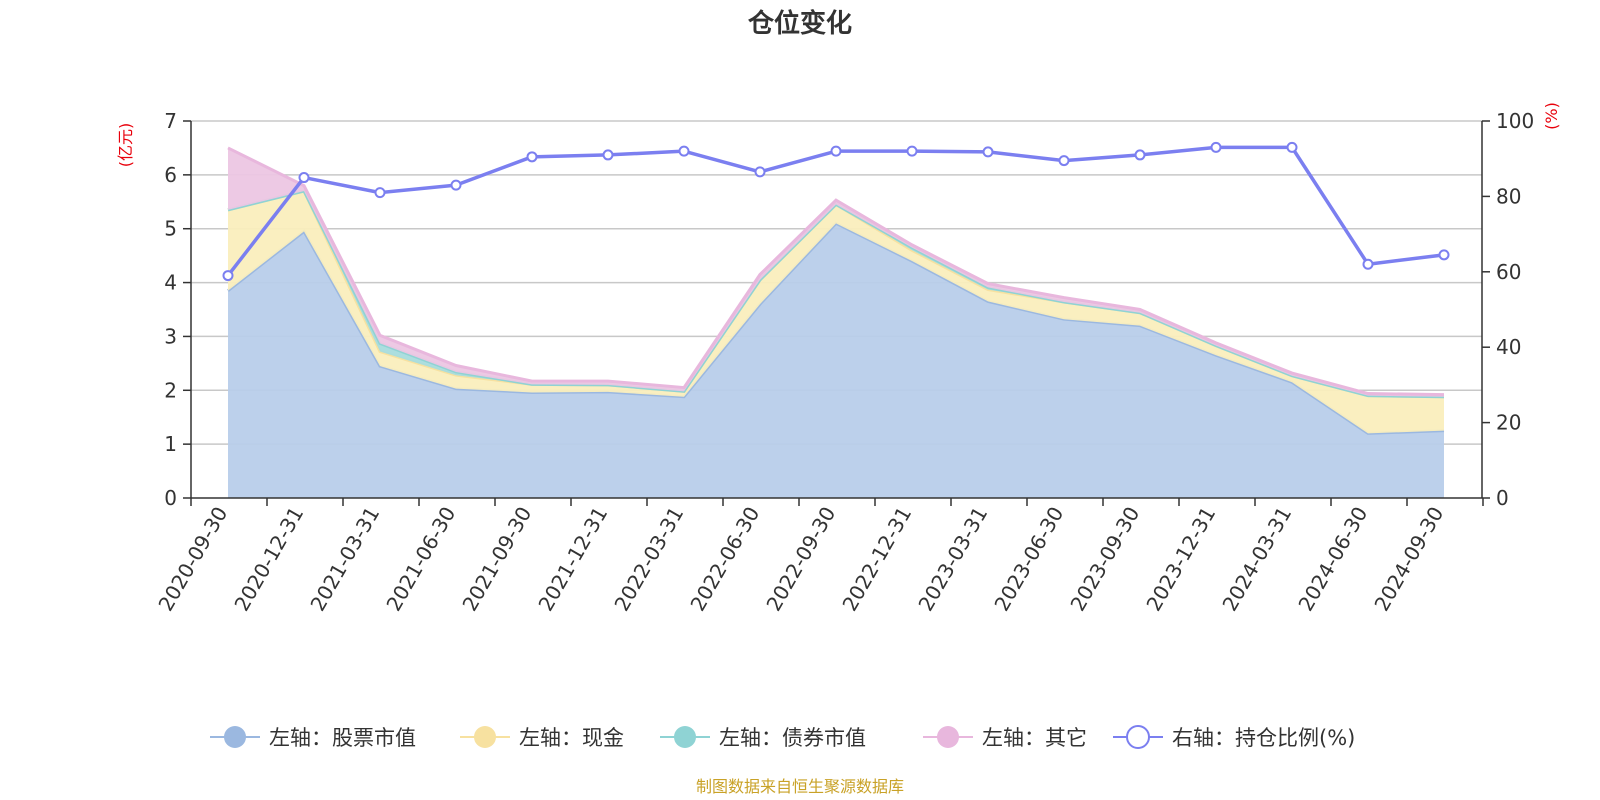 The height and width of the screenshot is (800, 1600). What do you see at coordinates (170, 229) in the screenshot?
I see `left-tick-label: 5` at bounding box center [170, 229].